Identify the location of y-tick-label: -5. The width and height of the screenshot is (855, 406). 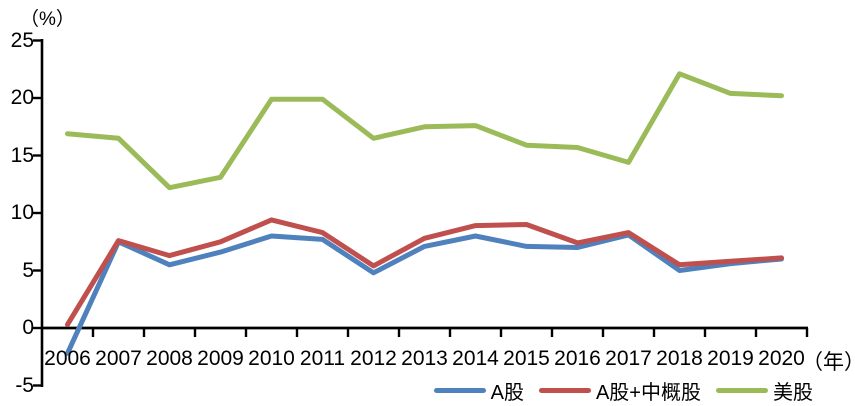
(24, 385).